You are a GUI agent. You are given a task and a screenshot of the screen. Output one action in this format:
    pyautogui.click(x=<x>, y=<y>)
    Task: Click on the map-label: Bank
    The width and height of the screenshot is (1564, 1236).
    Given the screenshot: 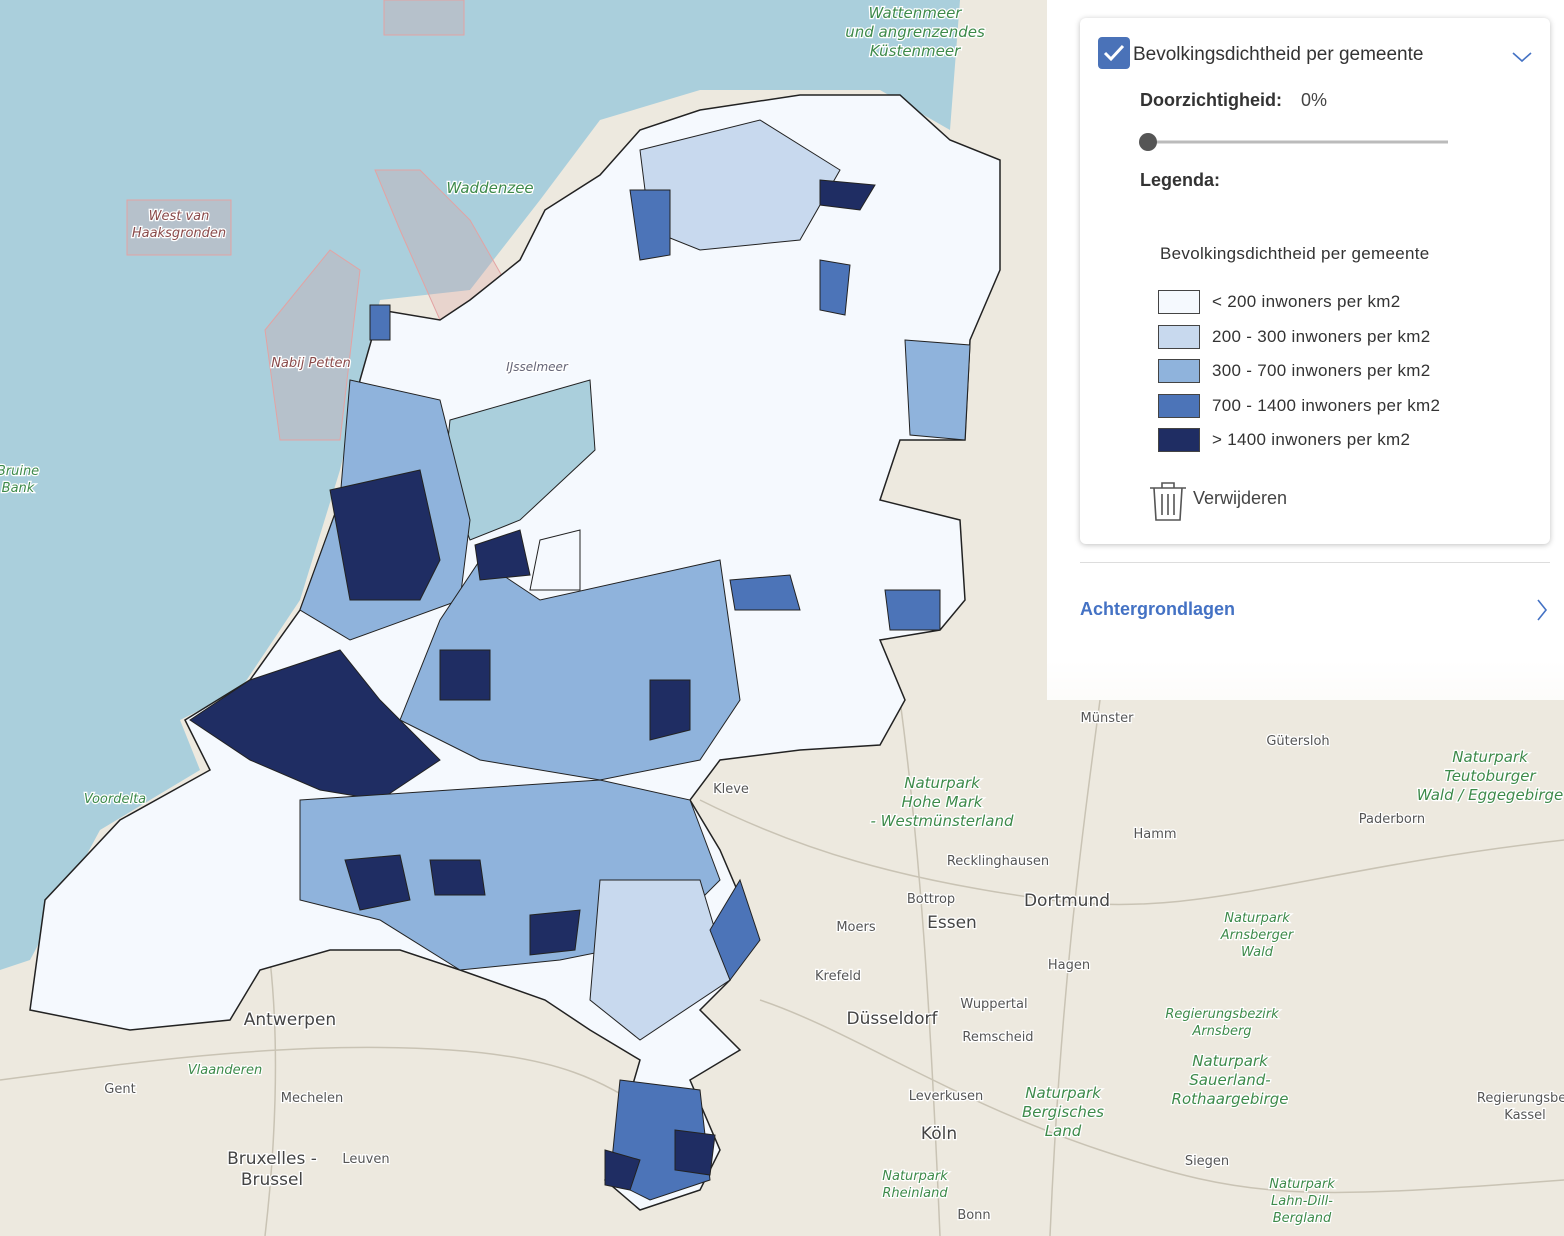 What is the action you would take?
    pyautogui.click(x=18, y=488)
    